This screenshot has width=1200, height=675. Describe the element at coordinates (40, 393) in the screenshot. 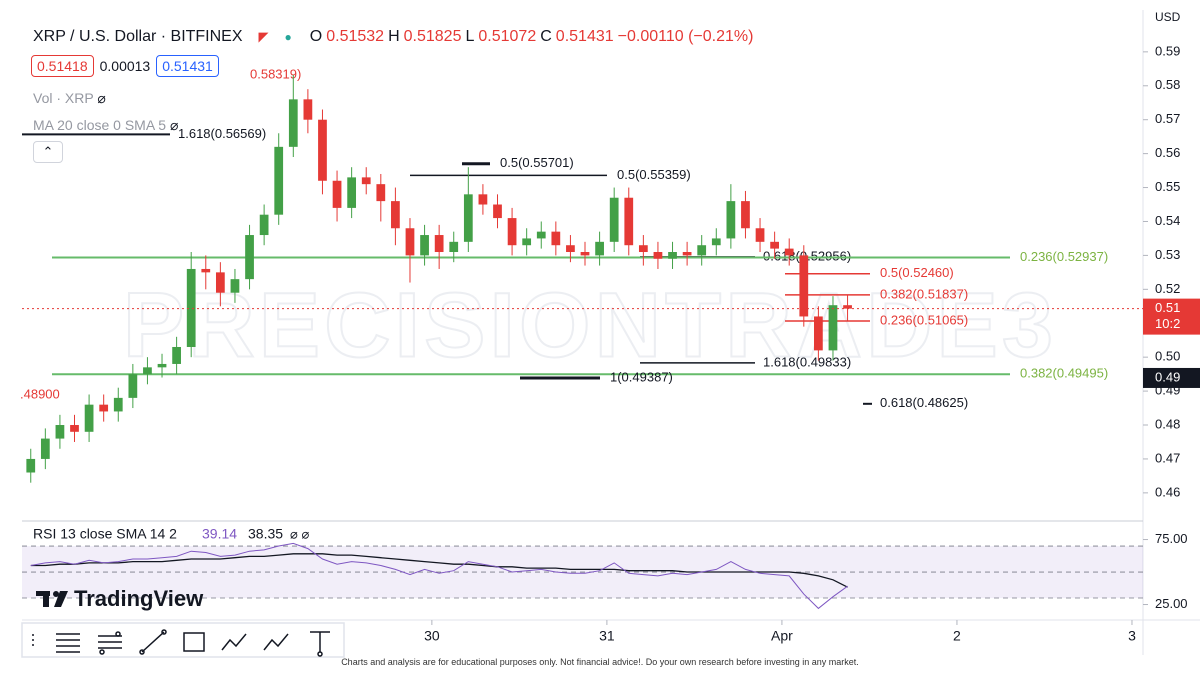

I see `fib-label: .48900` at that location.